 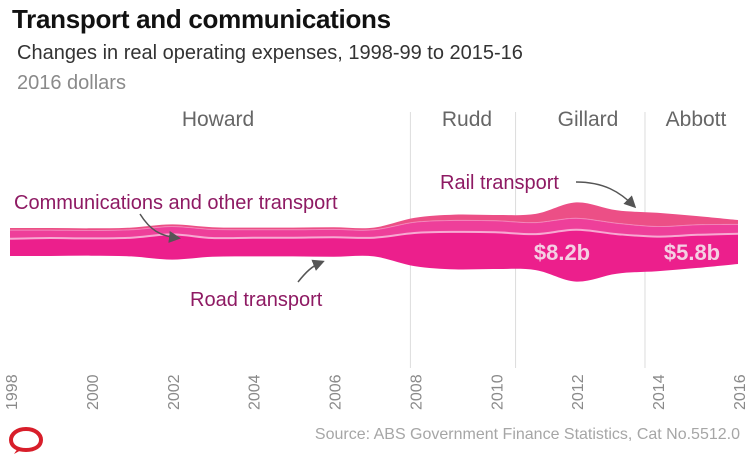 I want to click on series-divider-line, so click(x=374, y=234).